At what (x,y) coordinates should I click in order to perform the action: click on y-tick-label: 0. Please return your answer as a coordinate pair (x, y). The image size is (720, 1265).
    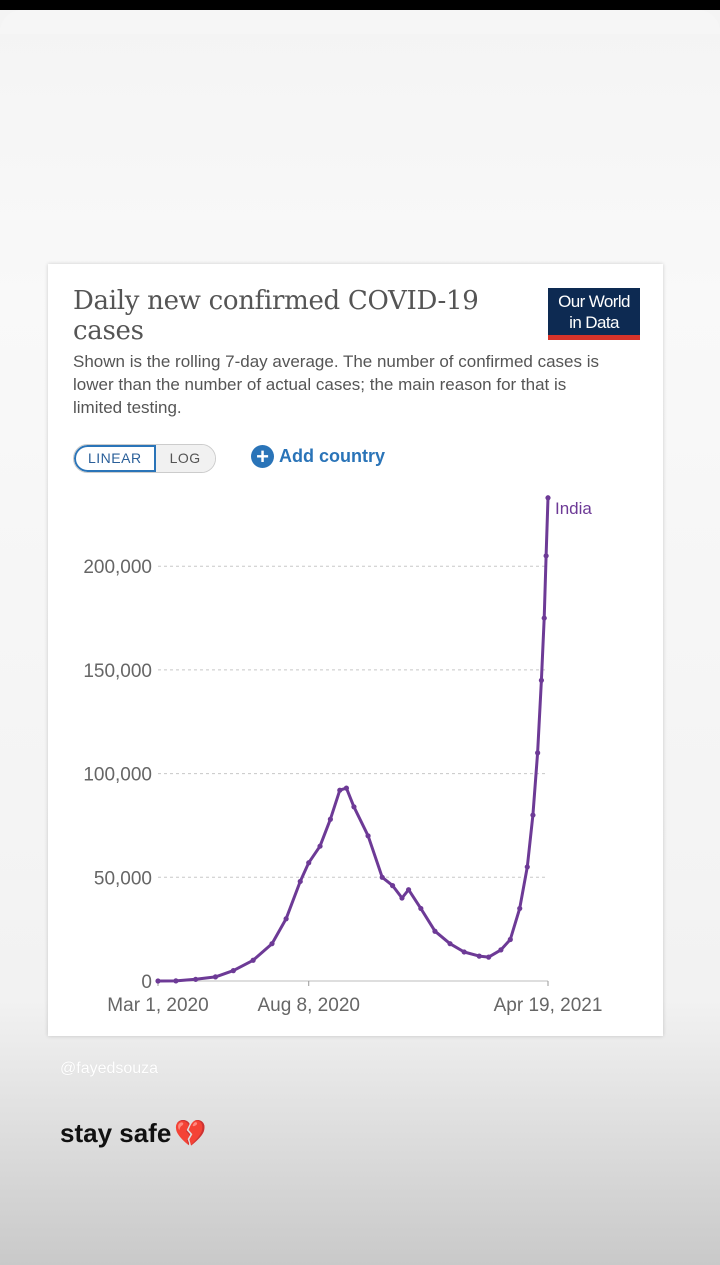
    Looking at the image, I should click on (146, 982).